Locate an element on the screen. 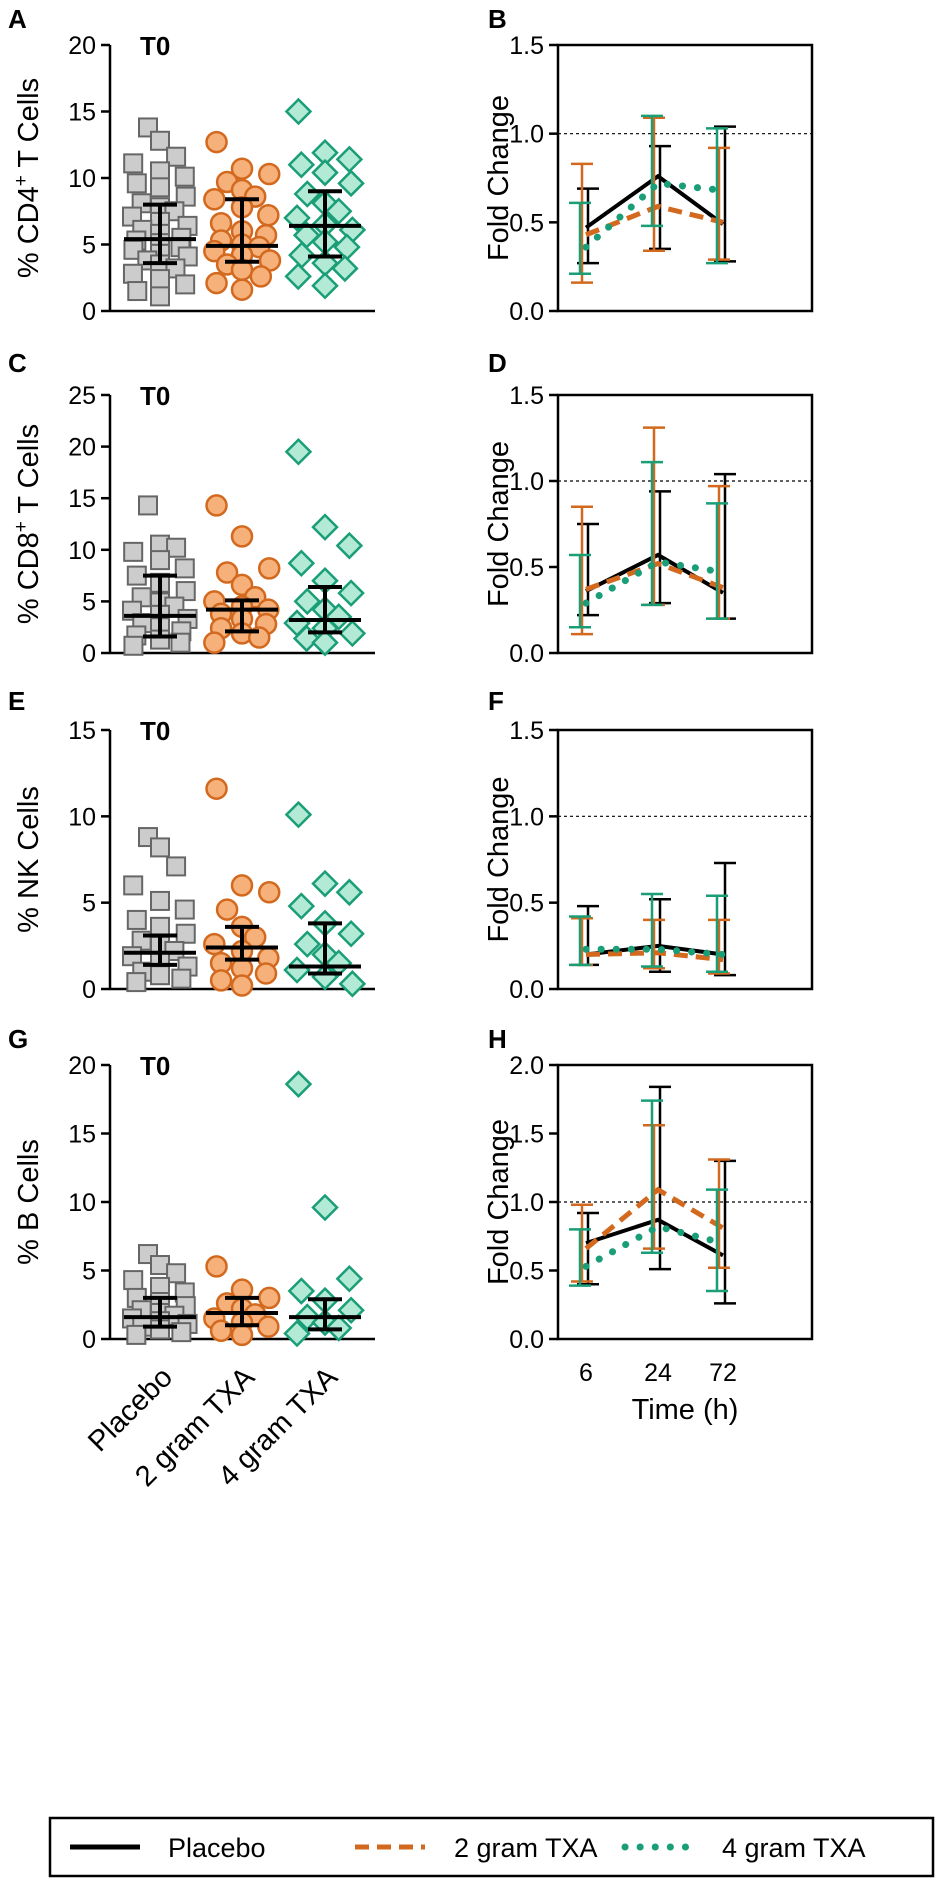 Image resolution: width=950 pixels, height=1891 pixels. x-tick-label: 24 is located at coordinates (658, 1373).